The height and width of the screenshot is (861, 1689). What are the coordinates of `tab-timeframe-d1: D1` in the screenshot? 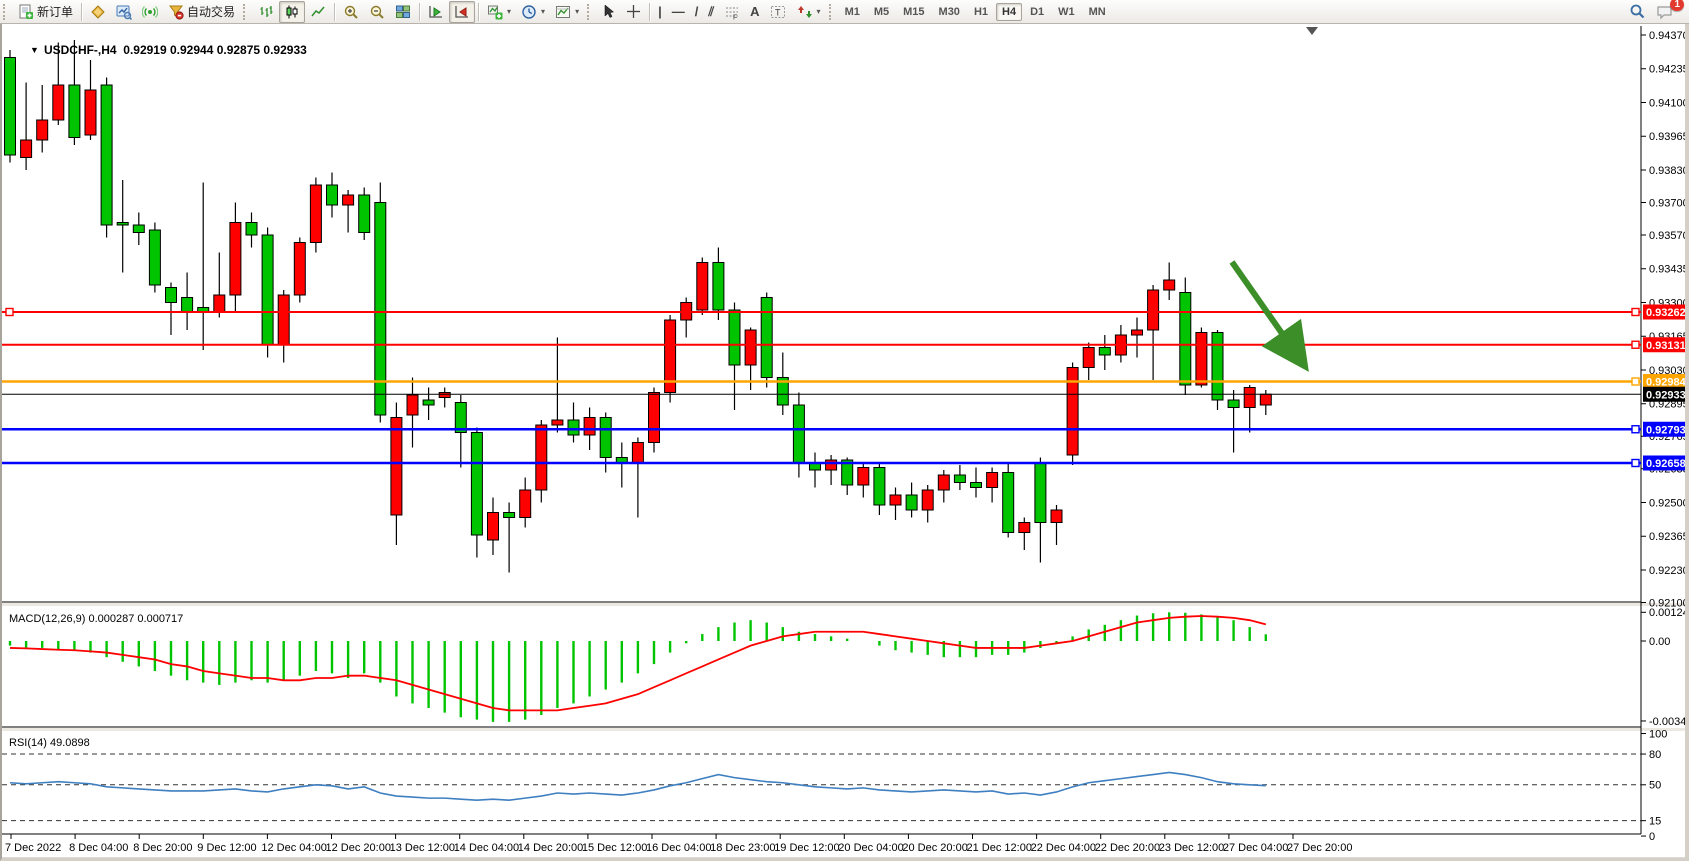 It's located at (1037, 11).